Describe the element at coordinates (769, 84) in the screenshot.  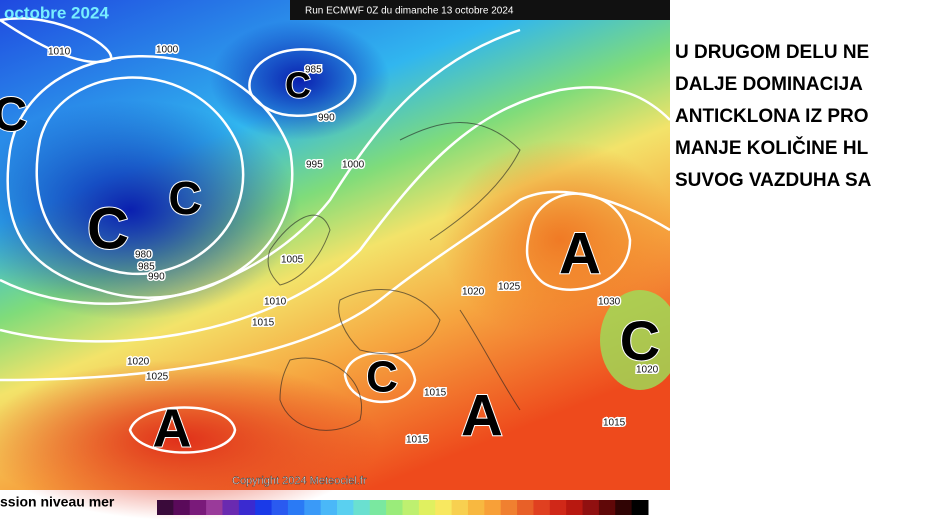
I see `caption-line: DALJE DOMINACIJA` at that location.